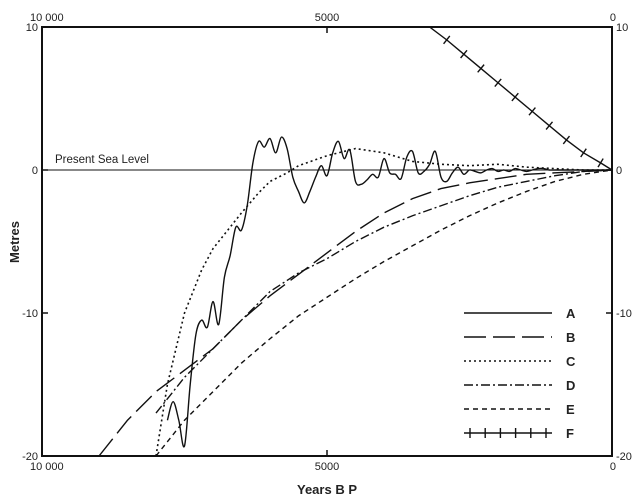 The height and width of the screenshot is (501, 644). I want to click on y-tick-label-left: -10, so click(30, 314).